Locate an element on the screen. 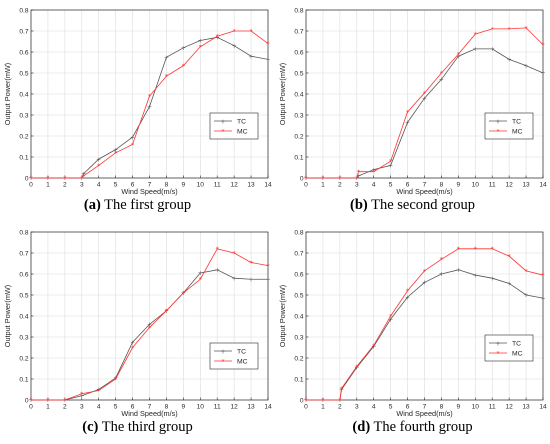 Image resolution: width=550 pixels, height=444 pixels. caption-letter: (d) is located at coordinates (361, 427).